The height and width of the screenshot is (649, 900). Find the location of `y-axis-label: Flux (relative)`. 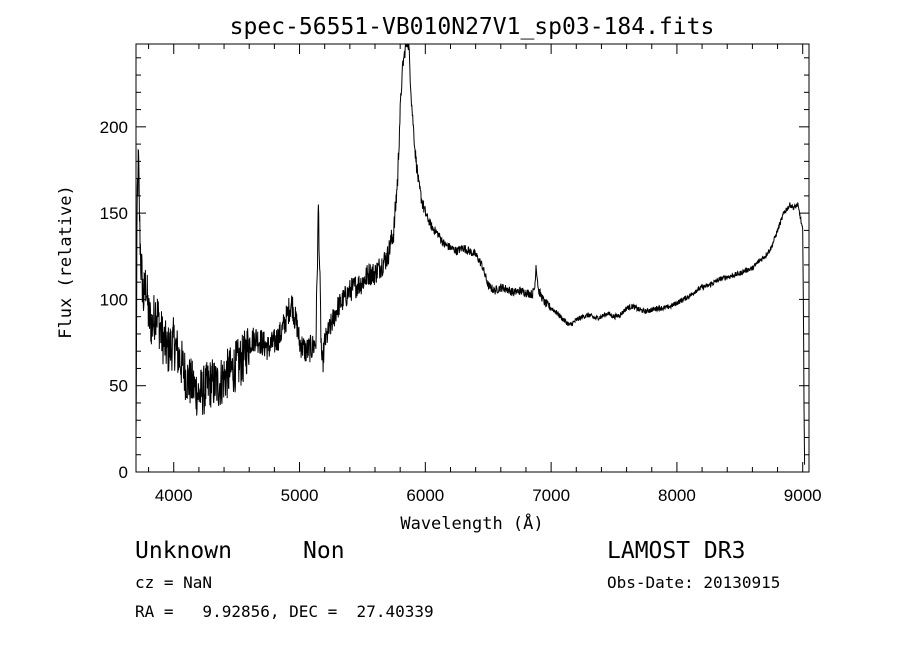

y-axis-label: Flux (relative) is located at coordinates (66, 262).